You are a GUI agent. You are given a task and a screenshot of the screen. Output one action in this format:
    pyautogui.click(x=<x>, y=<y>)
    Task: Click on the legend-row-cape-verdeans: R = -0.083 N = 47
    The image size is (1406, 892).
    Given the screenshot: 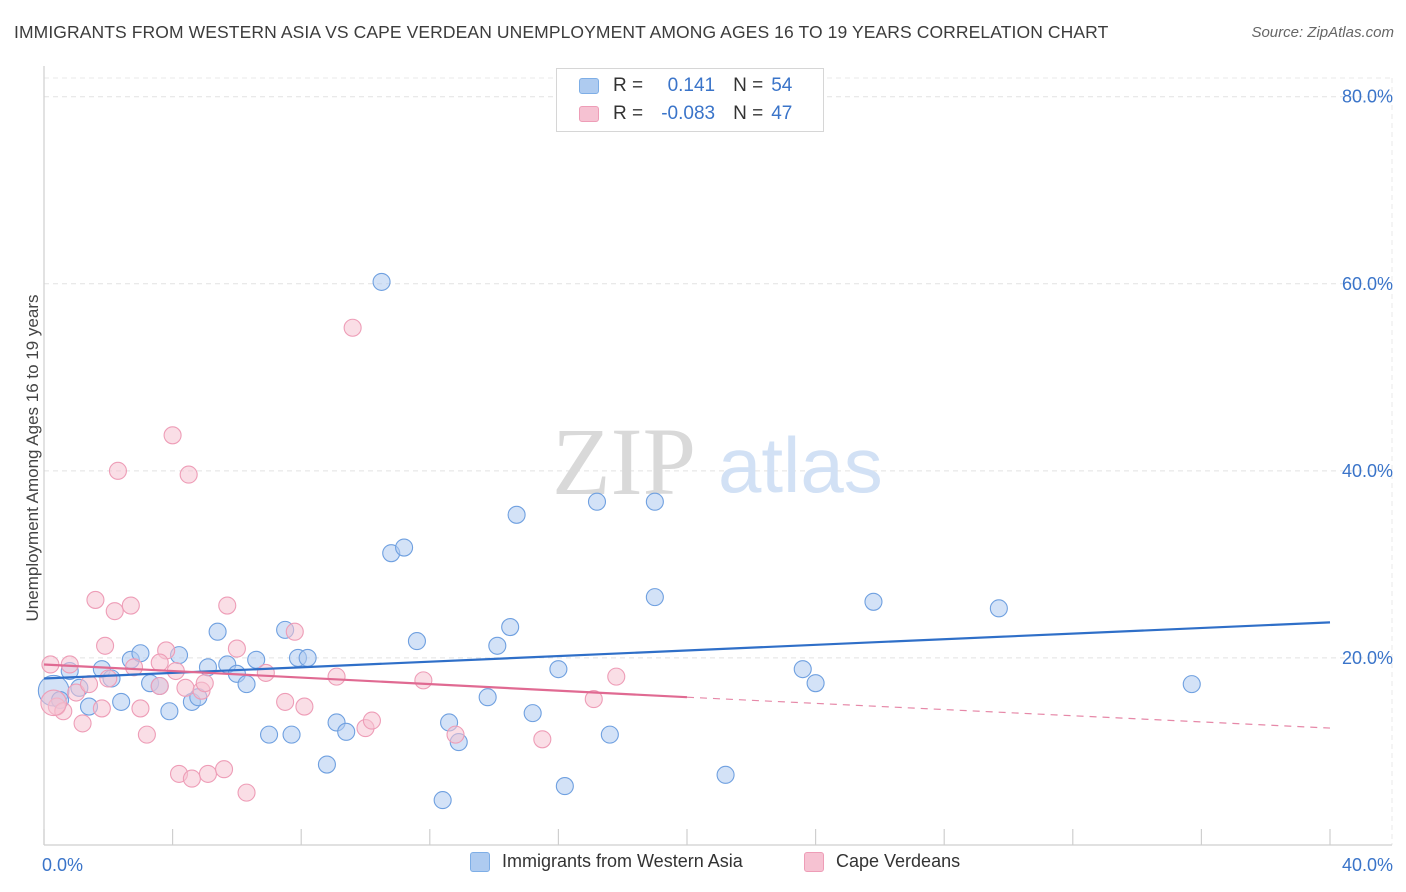 What is the action you would take?
    pyautogui.click(x=685, y=114)
    